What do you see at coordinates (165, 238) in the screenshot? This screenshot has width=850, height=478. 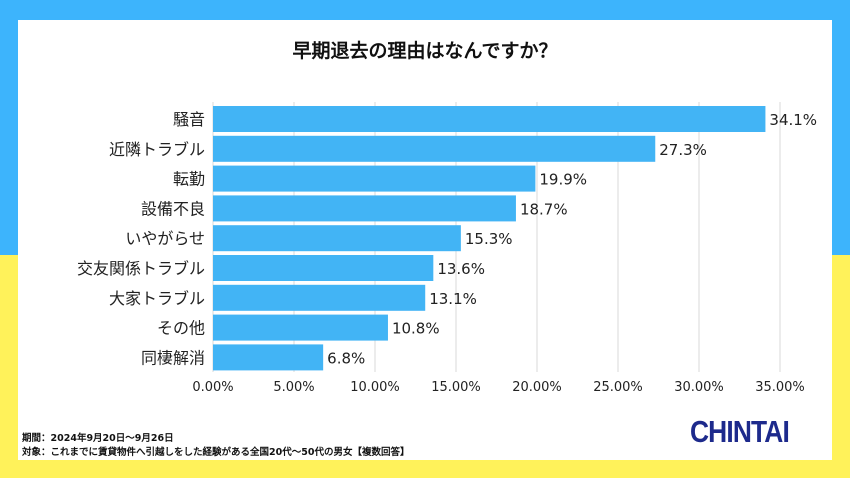 I see `category-label: いやがらせ` at bounding box center [165, 238].